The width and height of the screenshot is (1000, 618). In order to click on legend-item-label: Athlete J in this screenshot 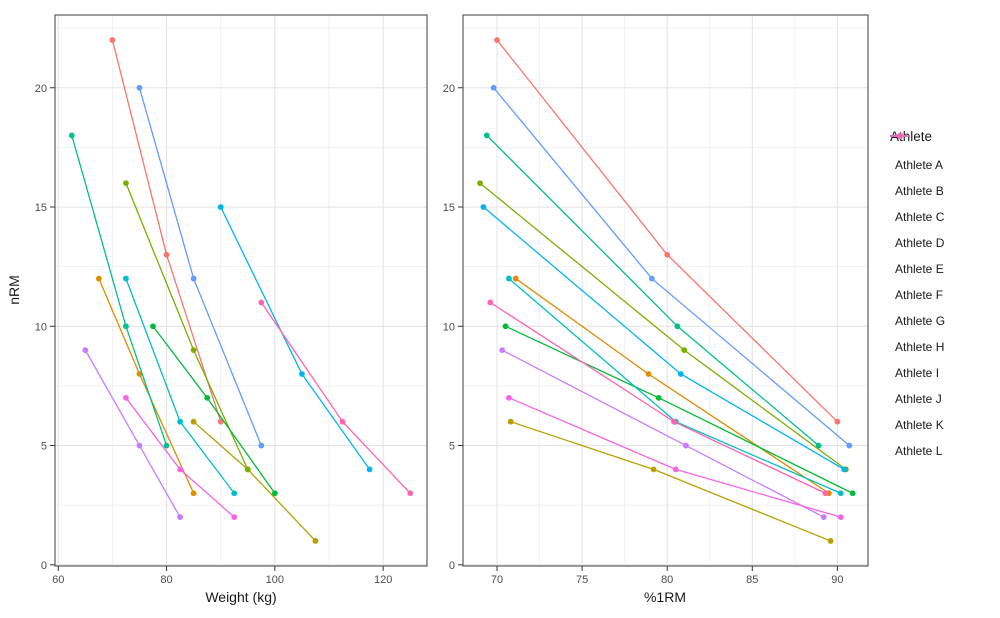, I will do `click(918, 399)`.